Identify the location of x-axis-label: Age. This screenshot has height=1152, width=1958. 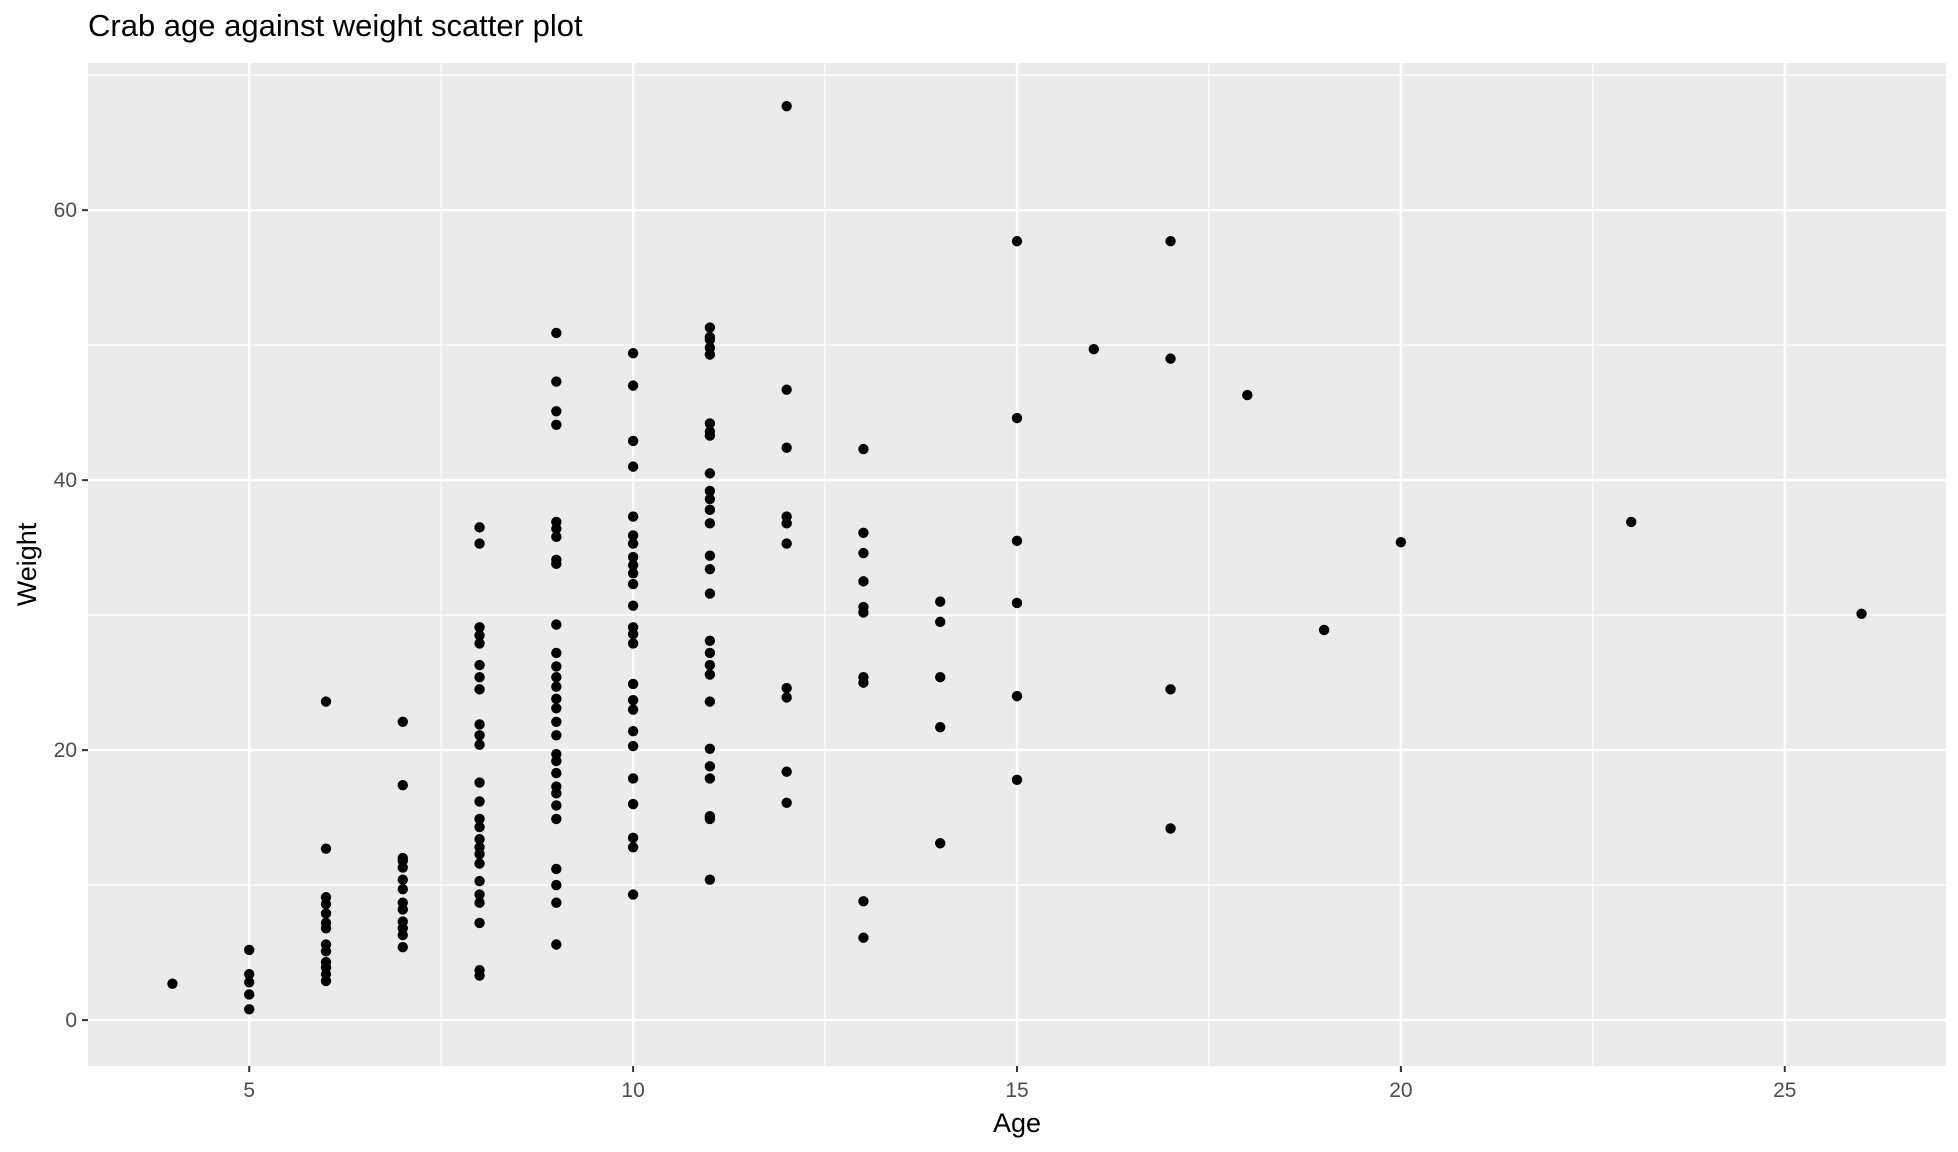
(1017, 1123).